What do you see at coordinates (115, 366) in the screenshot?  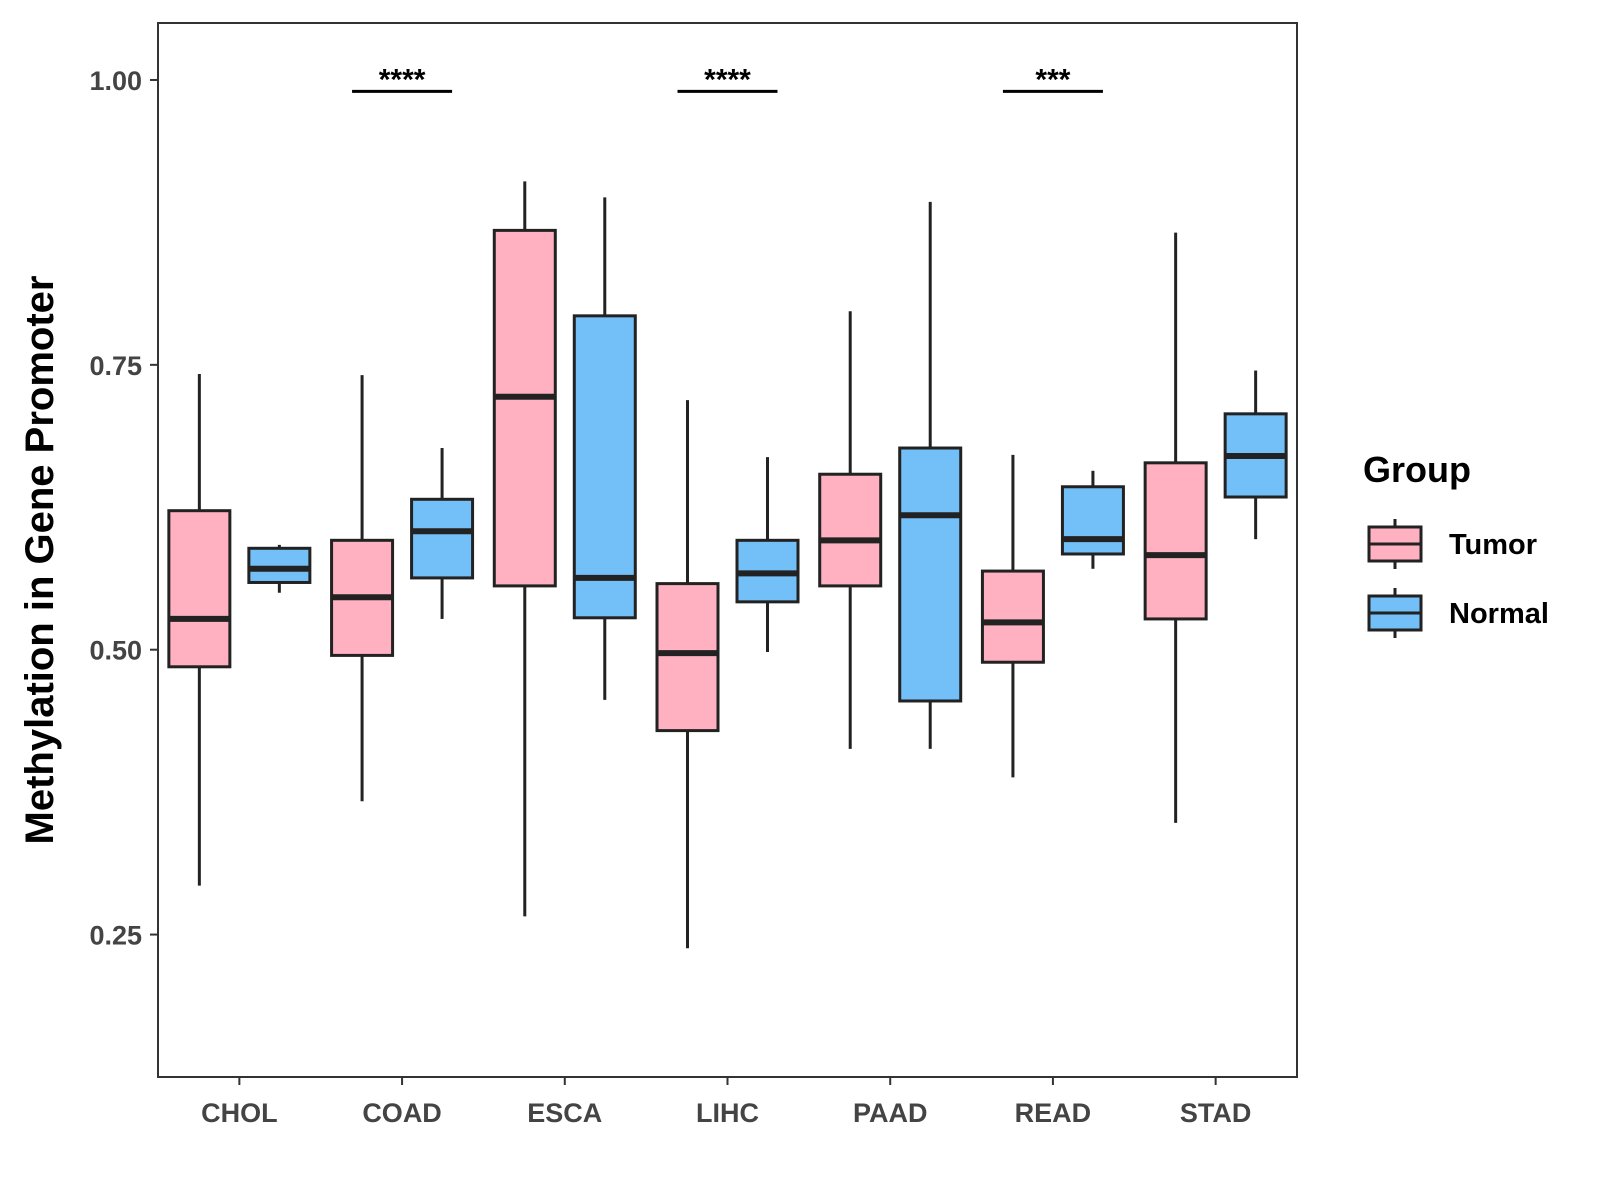 I see `y-tick-label: 0.75` at bounding box center [115, 366].